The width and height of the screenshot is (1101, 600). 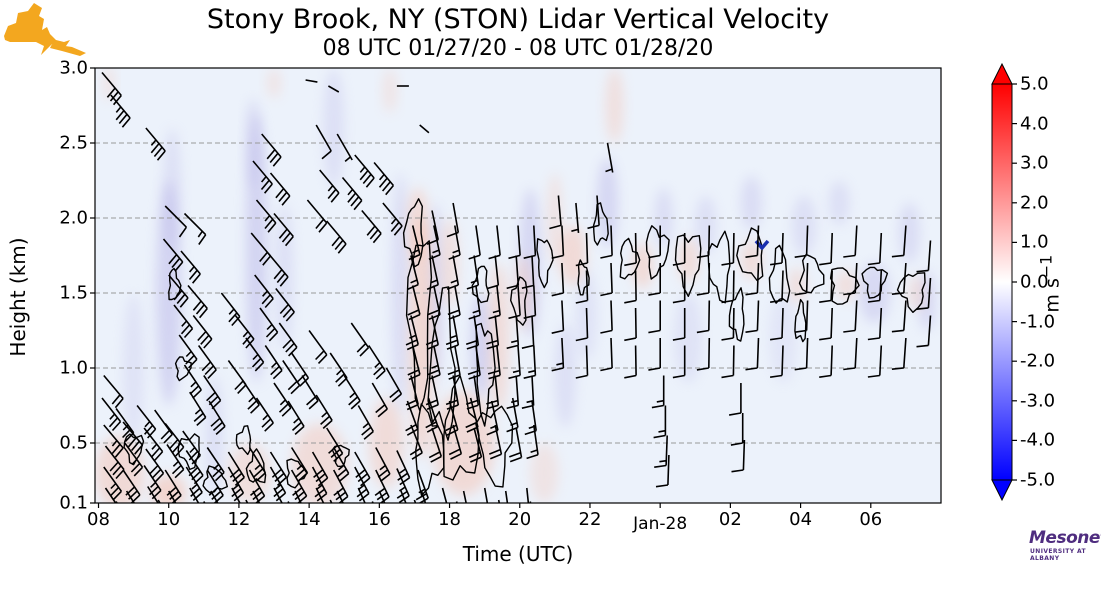 I want to click on x-tick-label: 04, so click(x=801, y=519).